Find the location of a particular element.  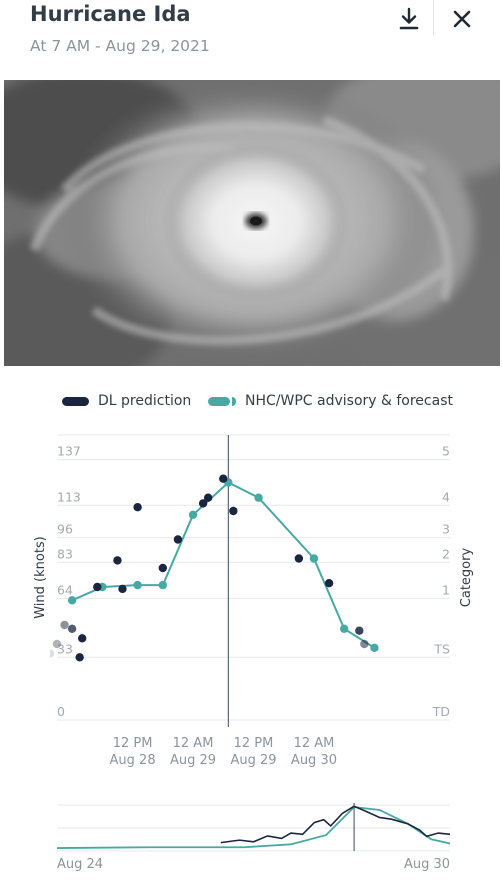

y-tick-label: 64 is located at coordinates (65, 589).